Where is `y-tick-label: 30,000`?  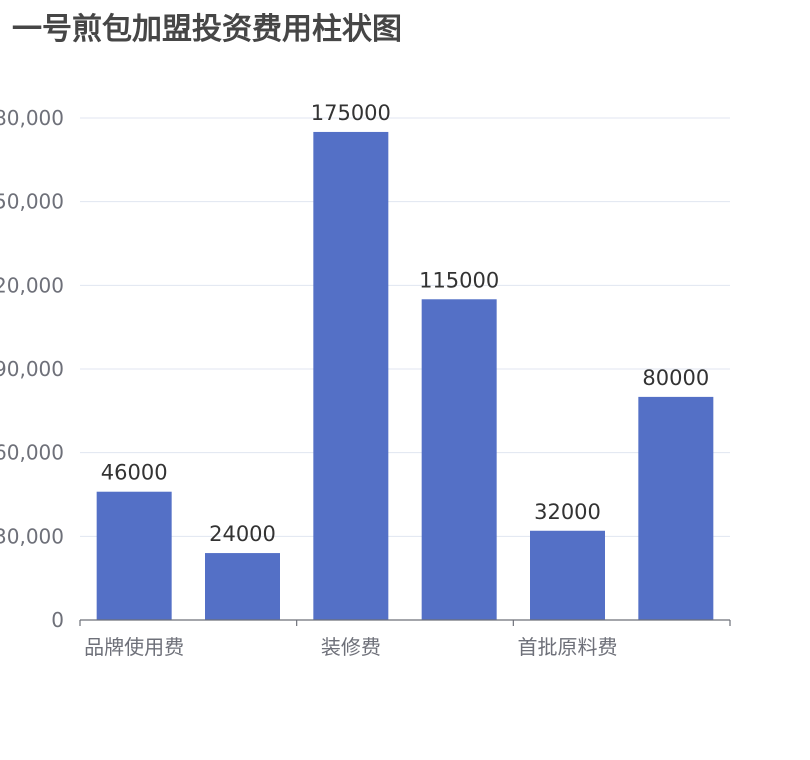 y-tick-label: 30,000 is located at coordinates (32, 536).